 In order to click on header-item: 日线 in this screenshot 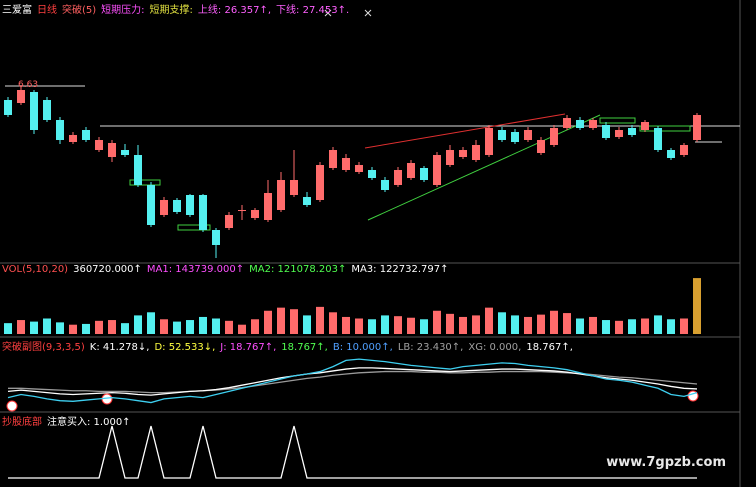, I will do `click(47, 10)`.